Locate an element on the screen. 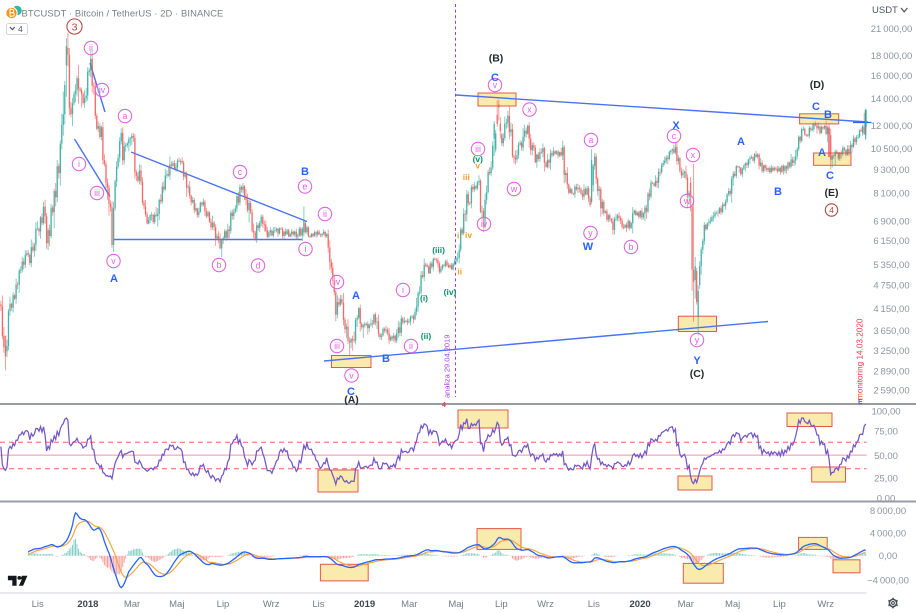  svg-text: 3 is located at coordinates (75, 27).